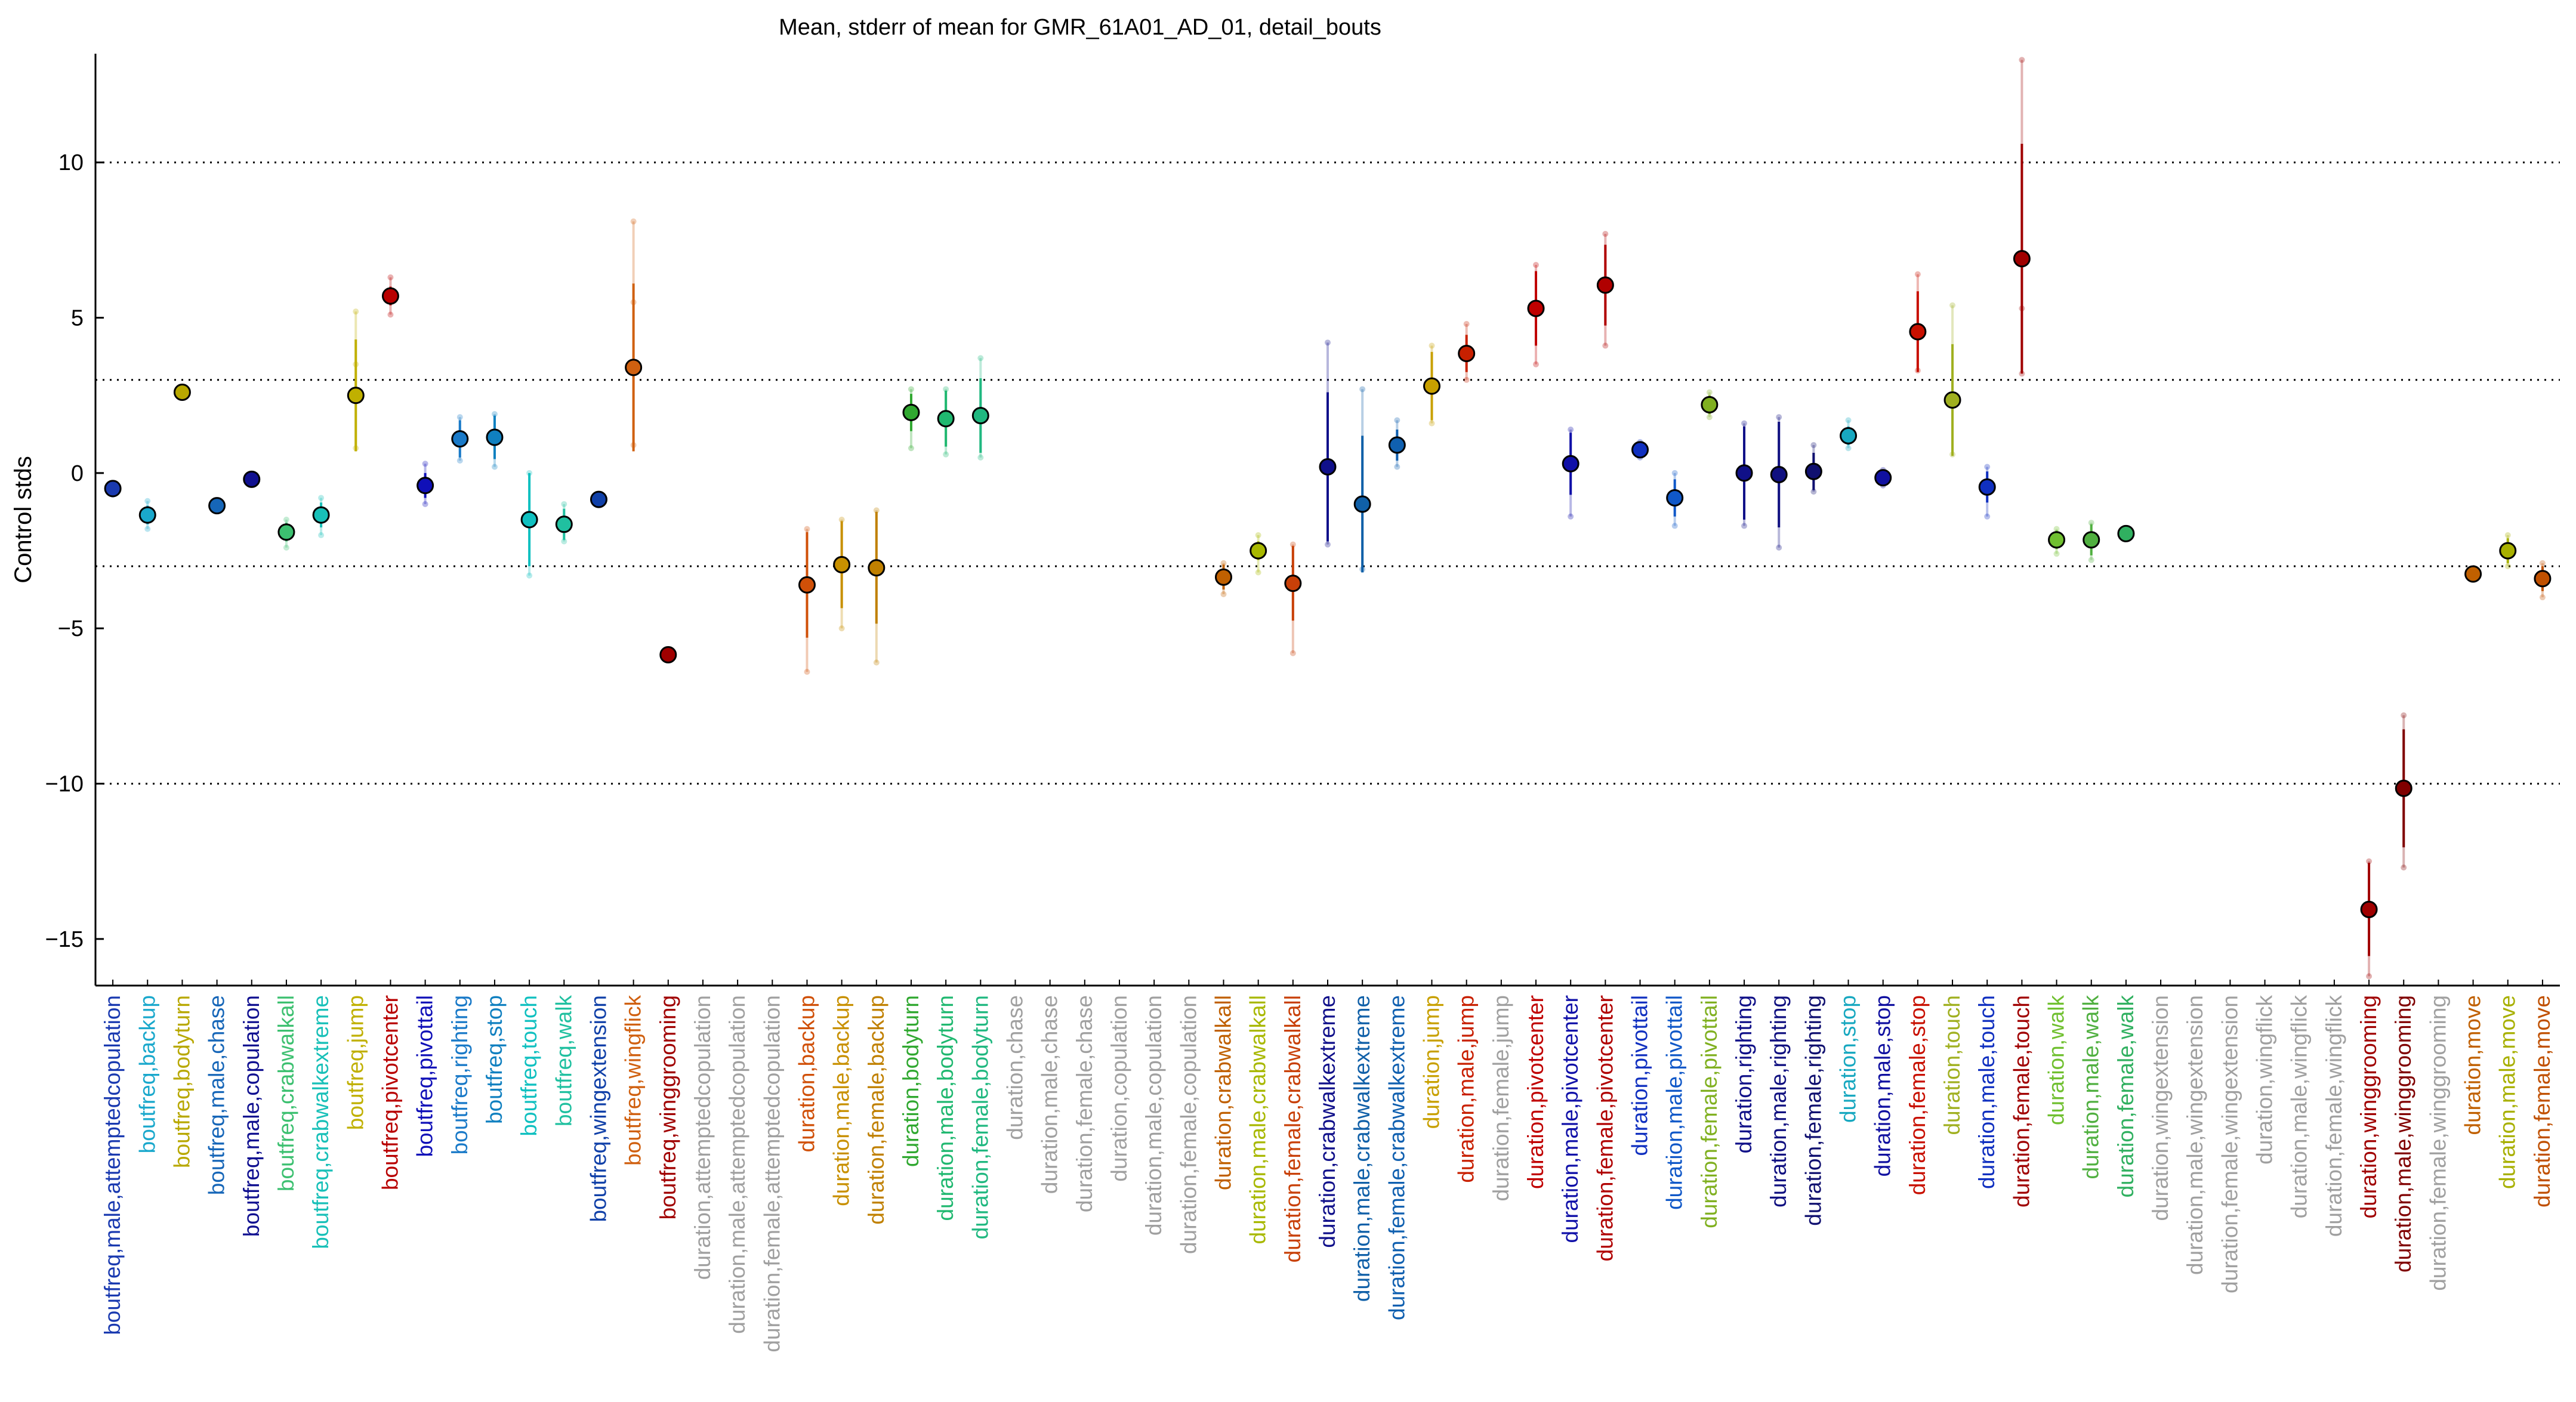  I want to click on x-tick-label: duration,female,attemptedcopulation, so click(772, 1173).